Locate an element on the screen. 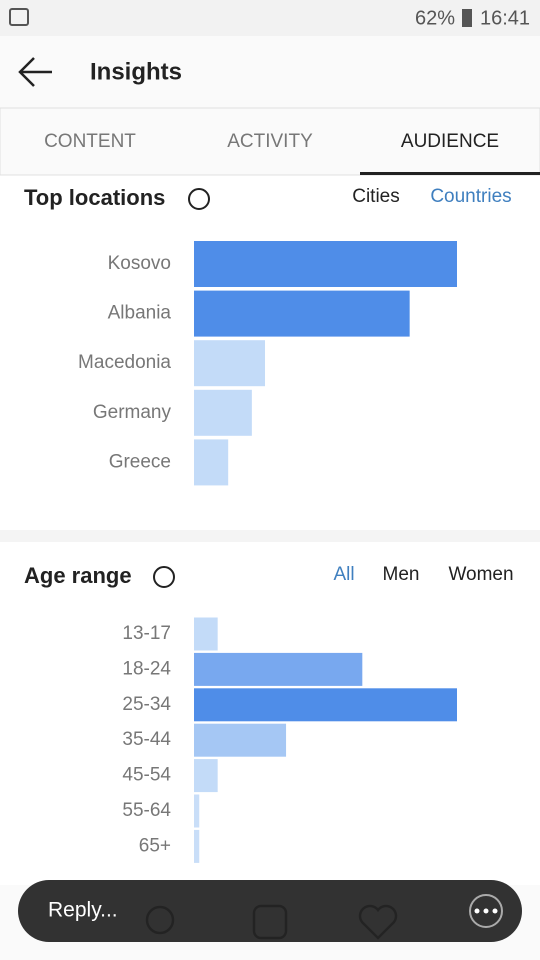 Image resolution: width=540 pixels, height=960 pixels. tab: CONTENT is located at coordinates (90, 141).